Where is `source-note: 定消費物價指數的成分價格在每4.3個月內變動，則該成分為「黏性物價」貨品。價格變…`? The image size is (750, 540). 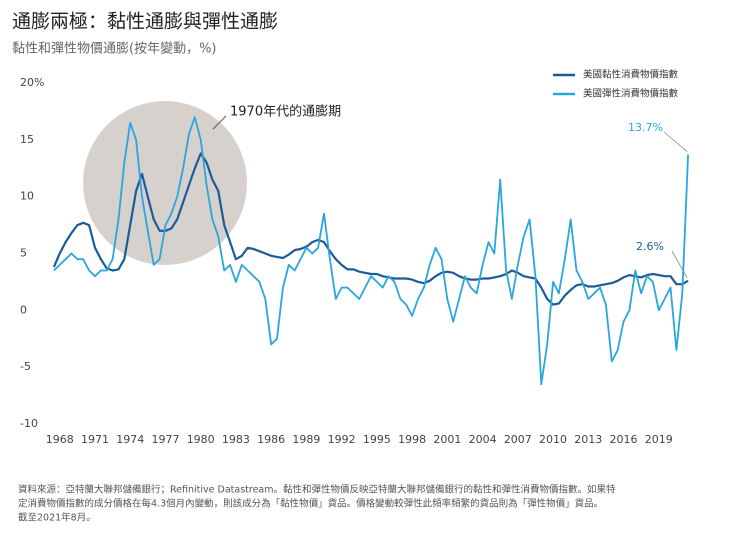 source-note: 定消費物價指數的成分價格在每4.3個月內變動，則該成分為「黏性物價」貨品。價格變… is located at coordinates (310, 504).